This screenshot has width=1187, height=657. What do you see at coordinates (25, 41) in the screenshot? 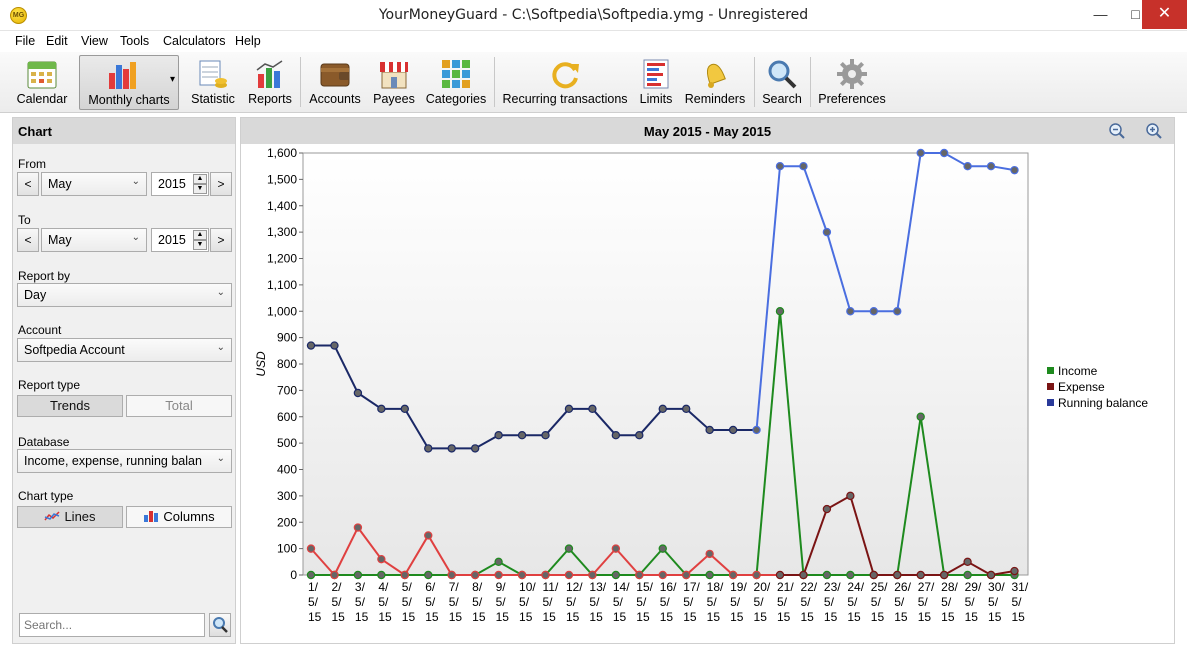
I see `menu-file: File` at bounding box center [25, 41].